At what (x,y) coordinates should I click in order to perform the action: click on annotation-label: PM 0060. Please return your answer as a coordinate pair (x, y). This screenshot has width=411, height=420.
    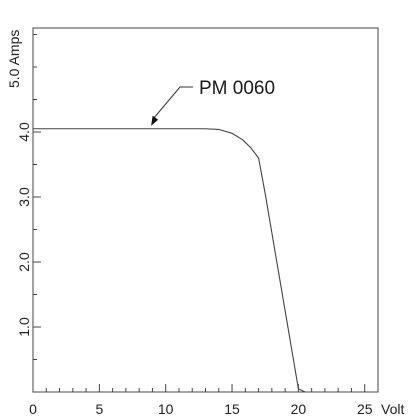
    Looking at the image, I should click on (237, 88).